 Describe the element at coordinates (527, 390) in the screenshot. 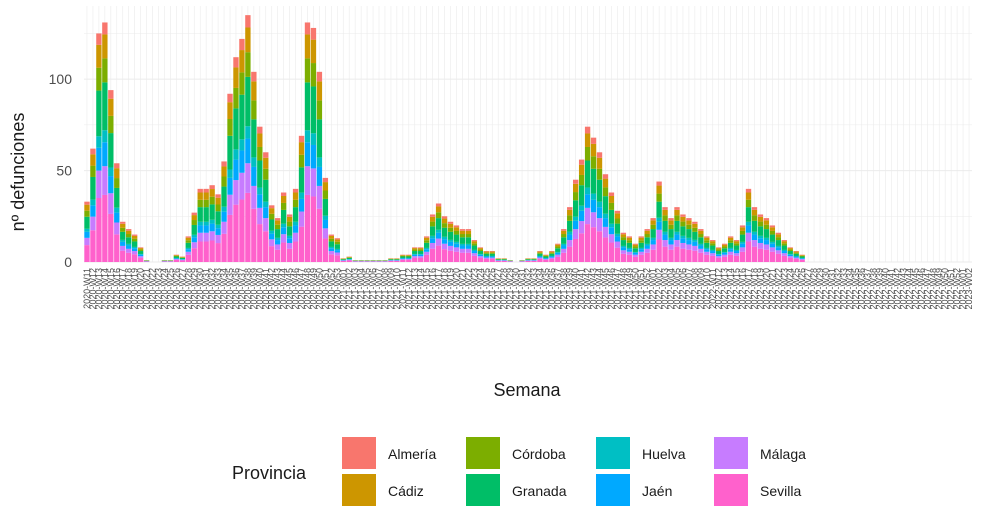

I see `x-axis-title: Semana` at that location.